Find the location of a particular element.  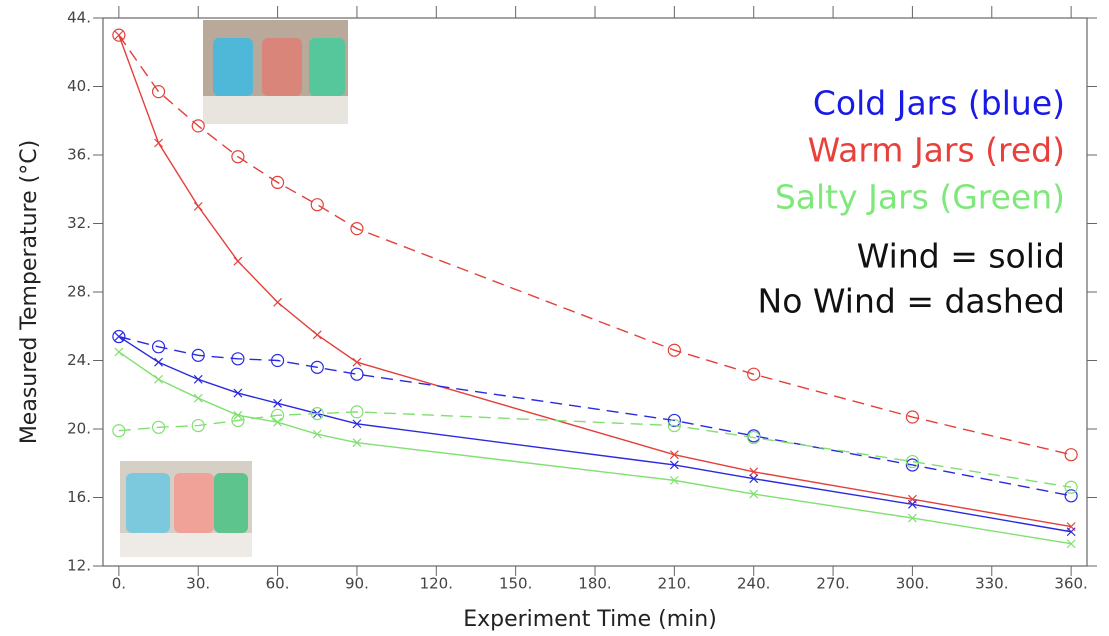

y-tick-label: 32. is located at coordinates (79, 223).